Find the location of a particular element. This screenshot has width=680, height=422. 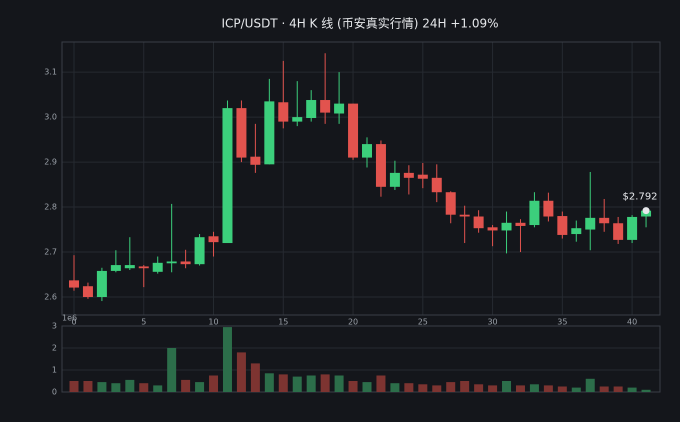

x-tick-label: 25 is located at coordinates (423, 322).